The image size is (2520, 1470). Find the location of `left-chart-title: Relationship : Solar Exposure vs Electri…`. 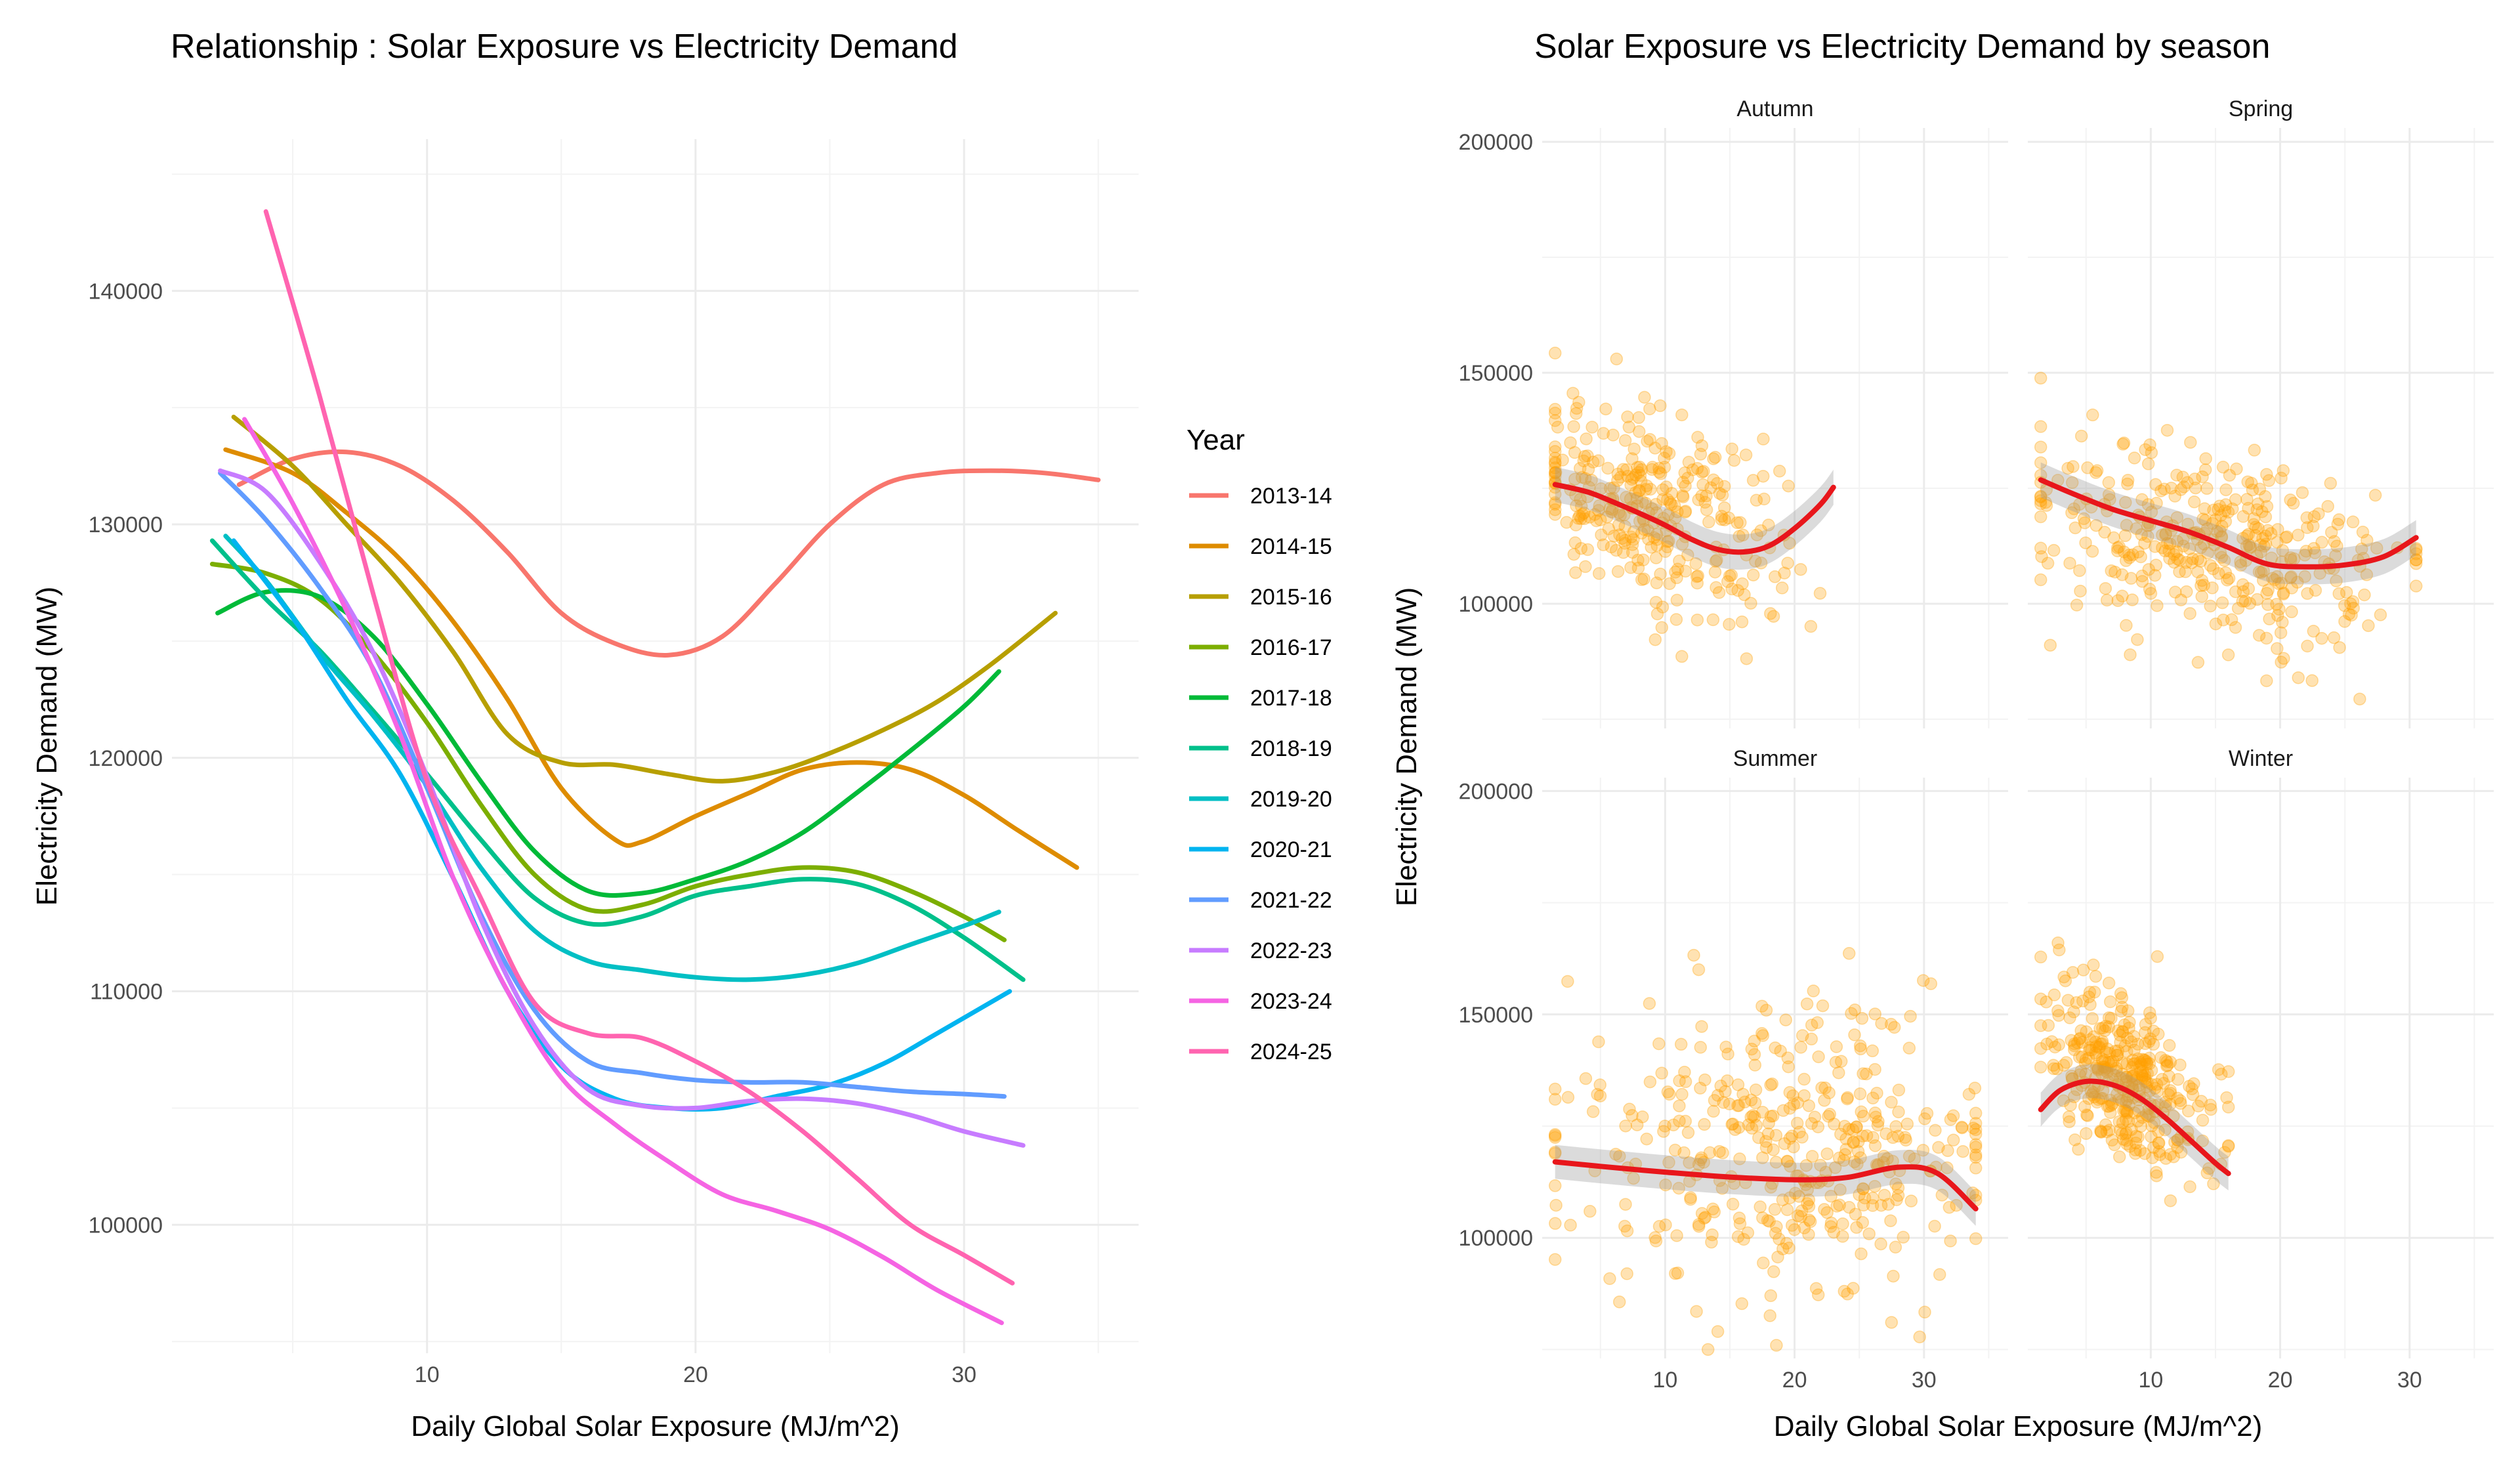

left-chart-title: Relationship : Solar Exposure vs Electri… is located at coordinates (564, 47).